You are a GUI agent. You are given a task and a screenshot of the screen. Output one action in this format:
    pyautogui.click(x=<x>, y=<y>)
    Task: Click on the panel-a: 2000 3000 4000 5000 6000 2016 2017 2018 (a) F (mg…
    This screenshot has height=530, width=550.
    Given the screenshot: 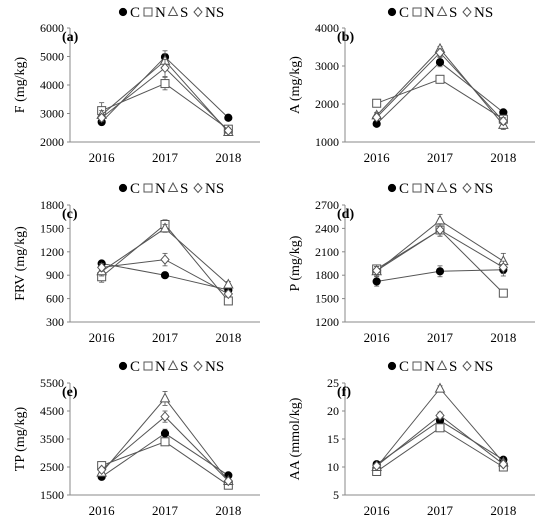 What is the action you would take?
    pyautogui.click(x=136, y=85)
    